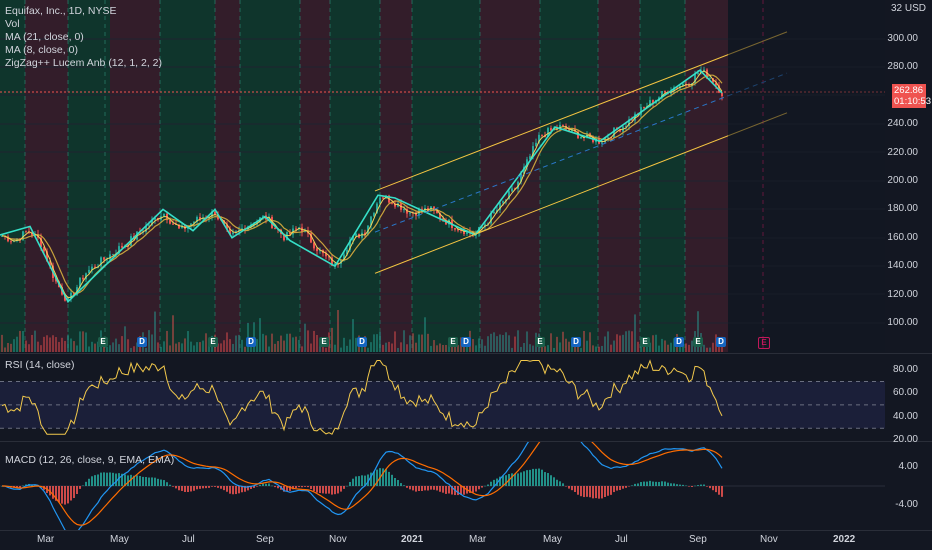 The height and width of the screenshot is (550, 932). What do you see at coordinates (905, 369) in the screenshot?
I see `rsi-tick: 80.00` at bounding box center [905, 369].